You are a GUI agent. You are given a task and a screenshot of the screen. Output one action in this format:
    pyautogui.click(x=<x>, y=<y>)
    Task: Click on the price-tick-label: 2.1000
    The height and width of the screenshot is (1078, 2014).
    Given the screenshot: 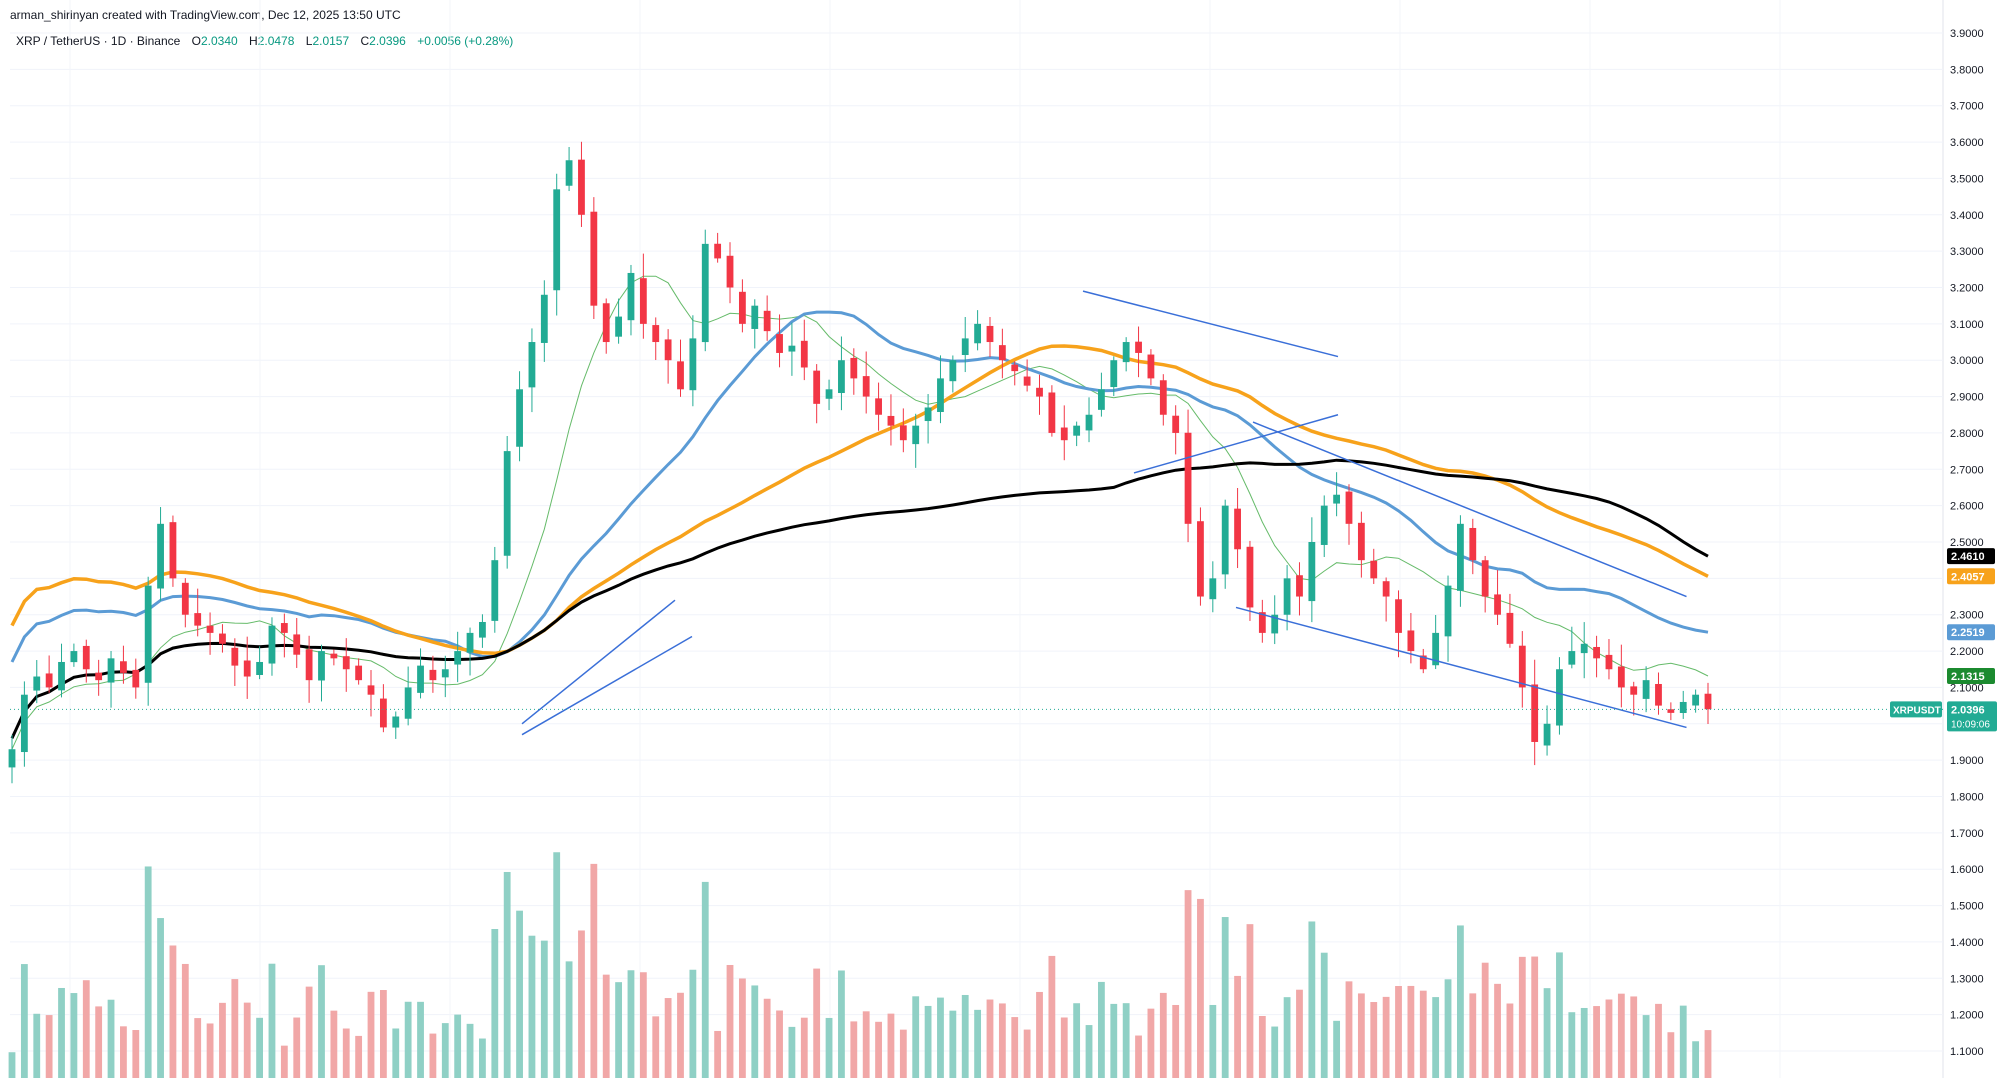 What is the action you would take?
    pyautogui.click(x=1967, y=688)
    